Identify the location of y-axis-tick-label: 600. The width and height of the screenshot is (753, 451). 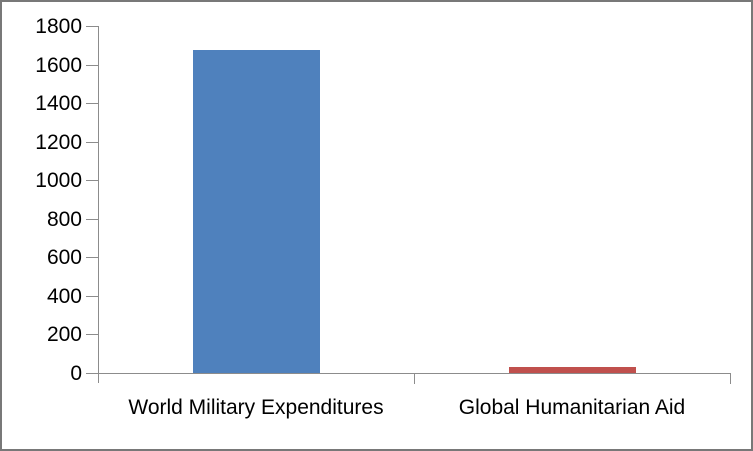
(64, 257).